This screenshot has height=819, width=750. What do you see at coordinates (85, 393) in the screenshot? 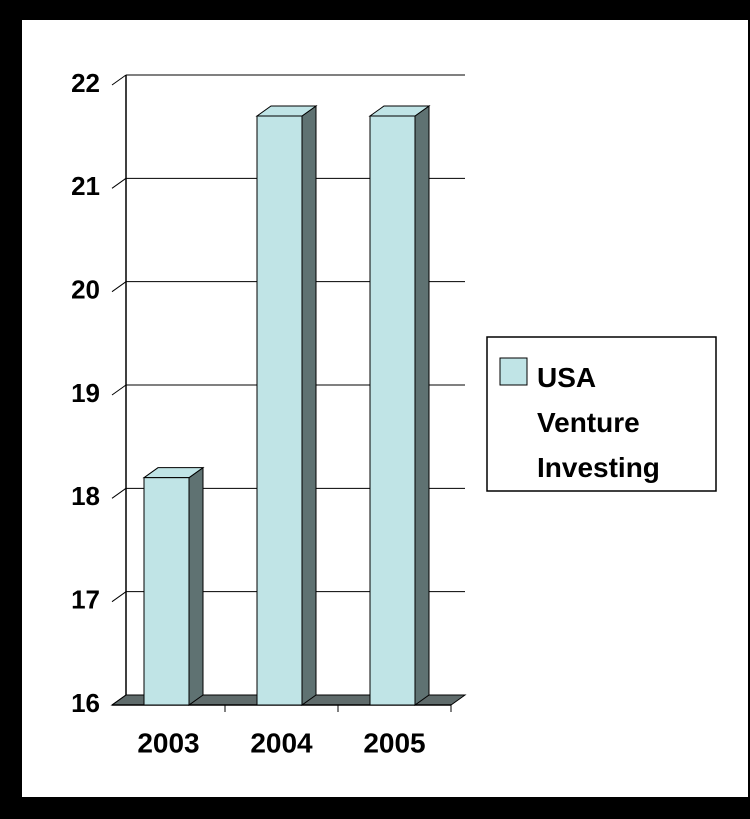
I see `y-tick-label: 19` at bounding box center [85, 393].